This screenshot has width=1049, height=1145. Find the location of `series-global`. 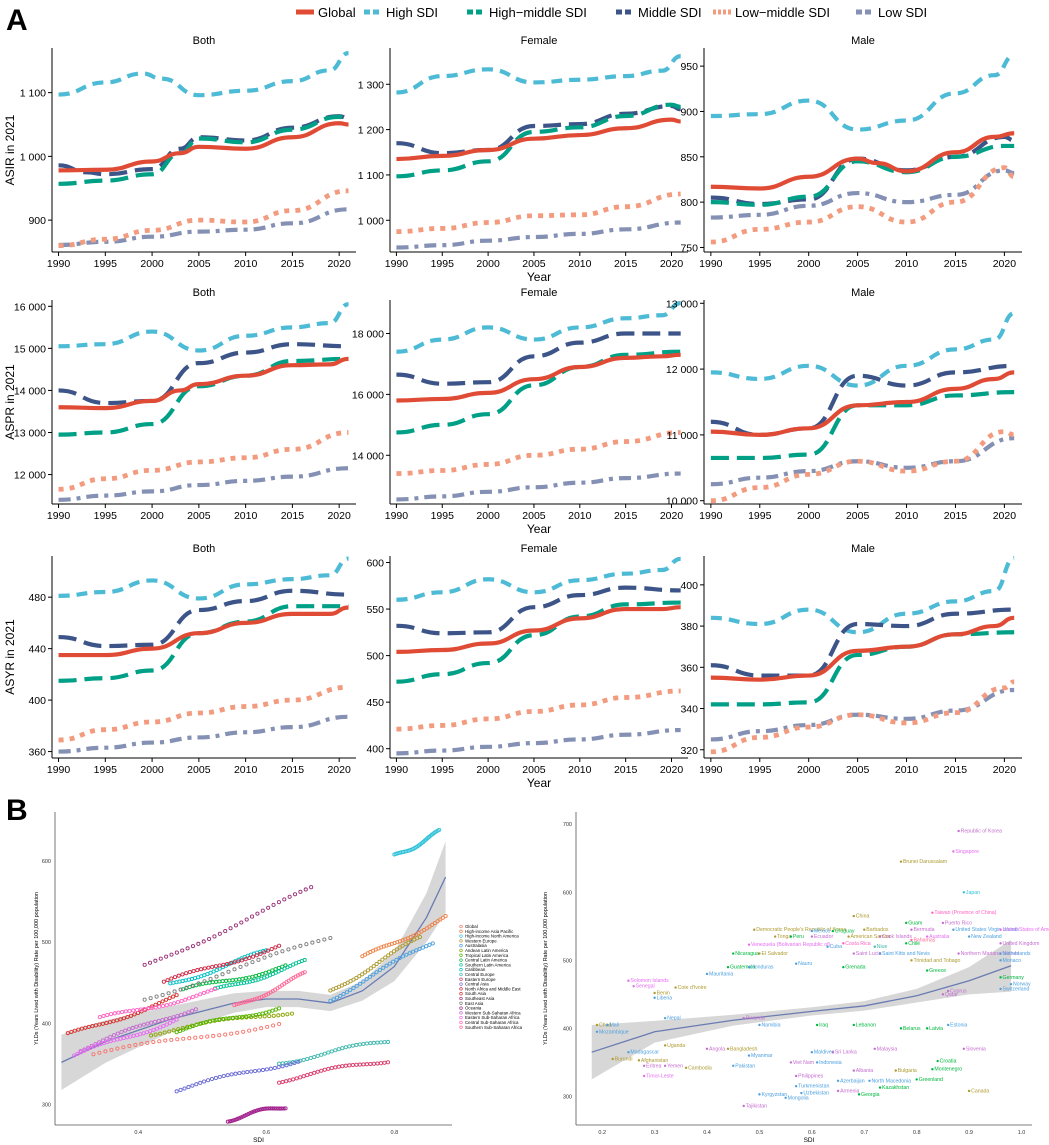

series-global is located at coordinates (538, 139).